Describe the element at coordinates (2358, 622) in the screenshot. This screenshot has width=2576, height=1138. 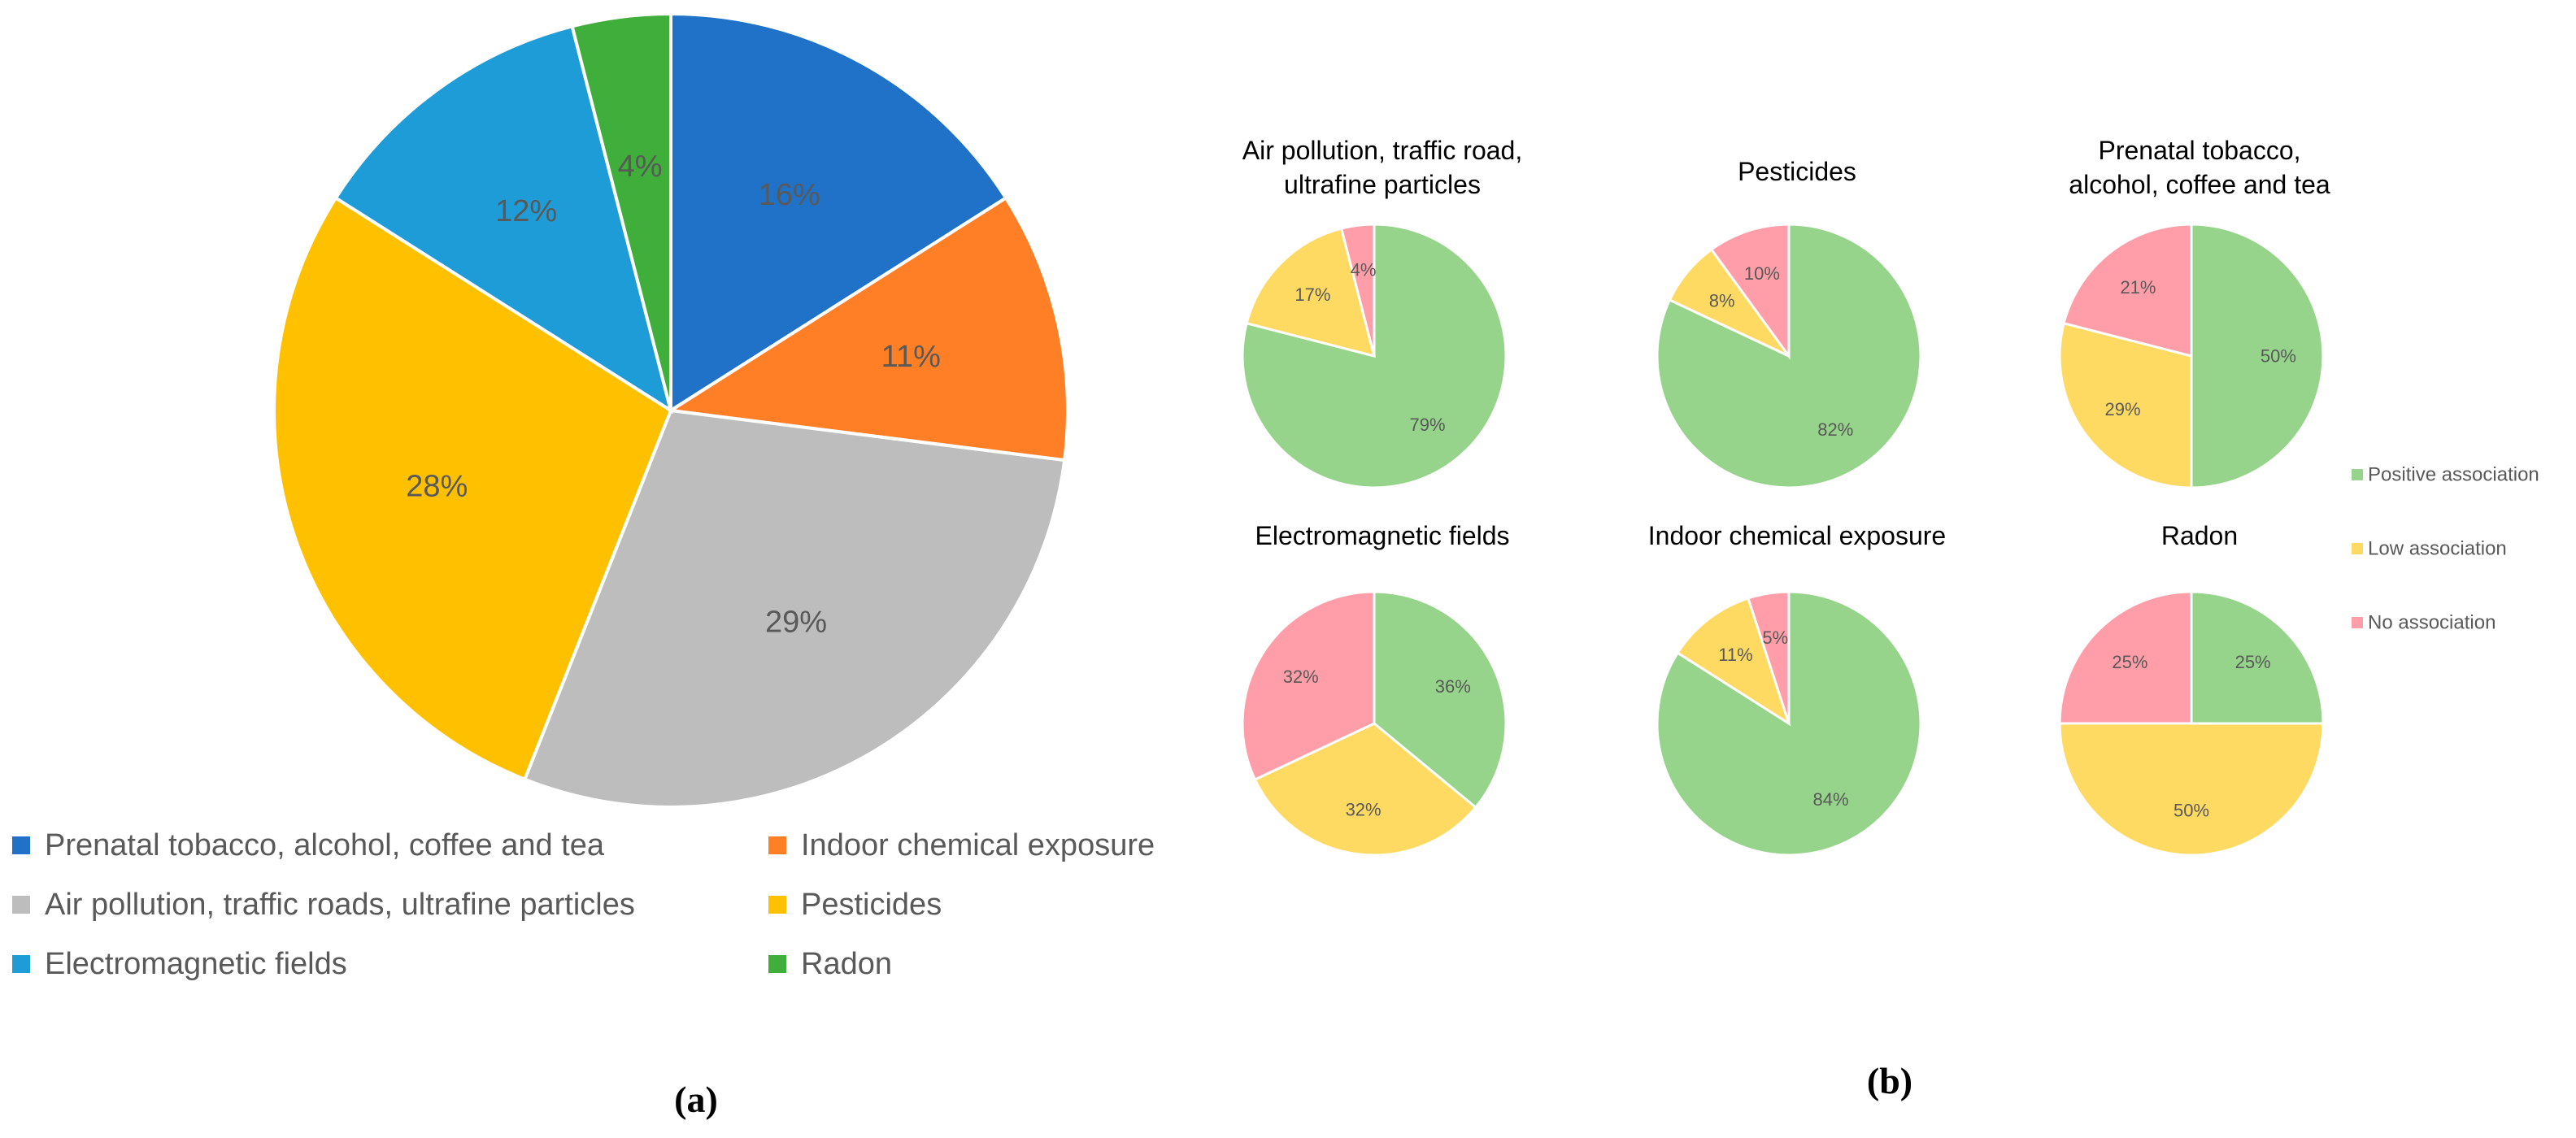
I see `legend-b-swatch-no-association` at that location.